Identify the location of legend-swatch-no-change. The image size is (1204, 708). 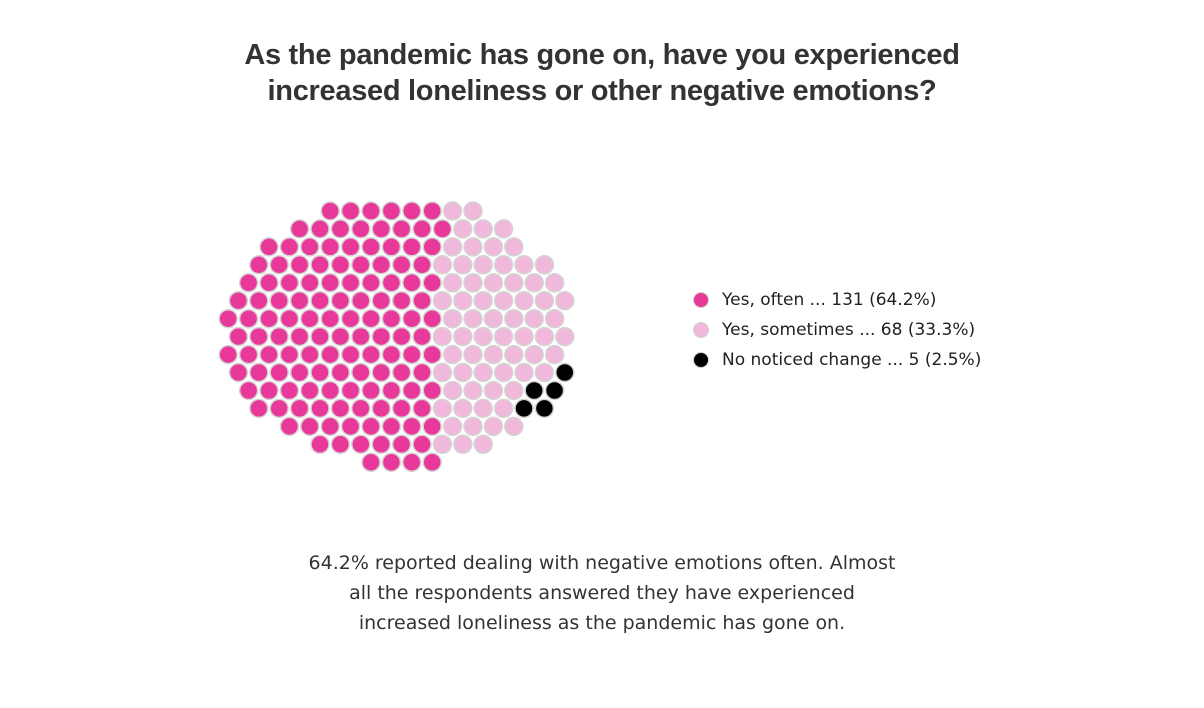
(701, 360).